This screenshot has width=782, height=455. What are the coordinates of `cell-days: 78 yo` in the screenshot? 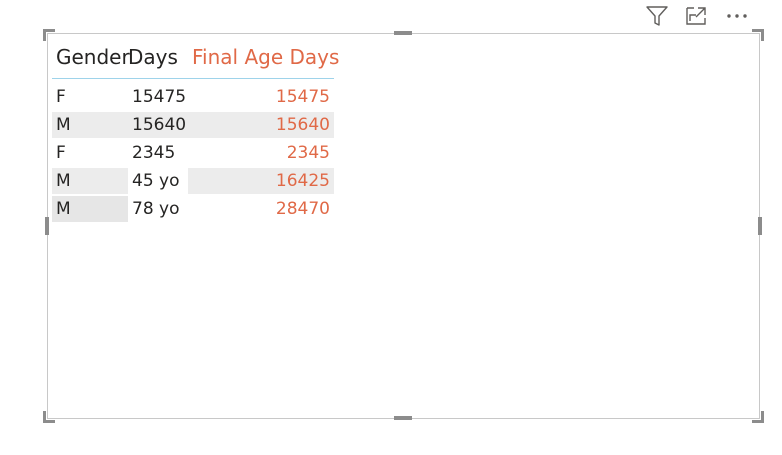 It's located at (156, 209).